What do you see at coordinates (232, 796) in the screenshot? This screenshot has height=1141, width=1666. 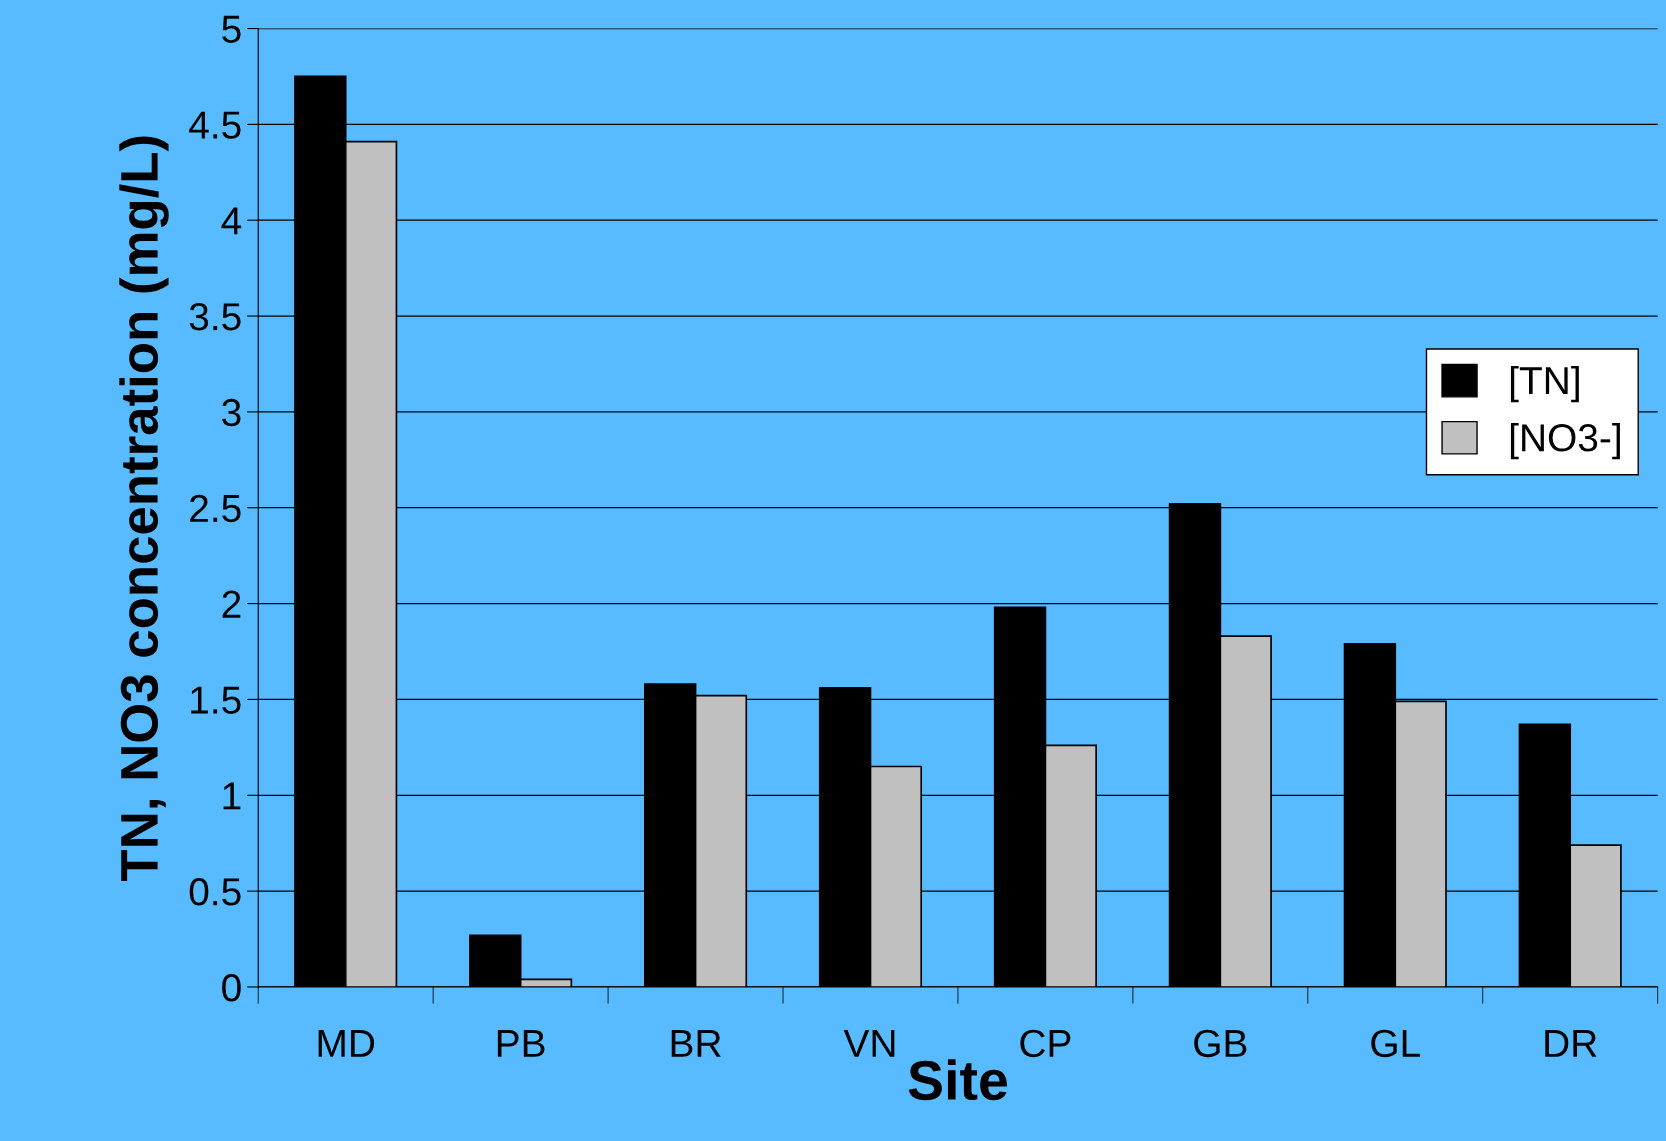 I see `y-tick-label: 1` at bounding box center [232, 796].